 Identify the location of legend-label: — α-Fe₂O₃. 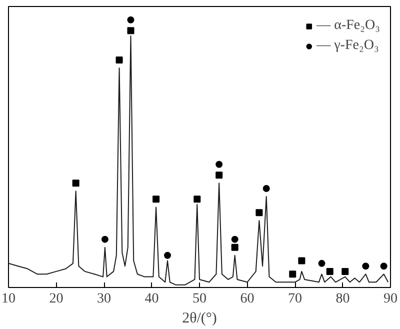
(348, 26).